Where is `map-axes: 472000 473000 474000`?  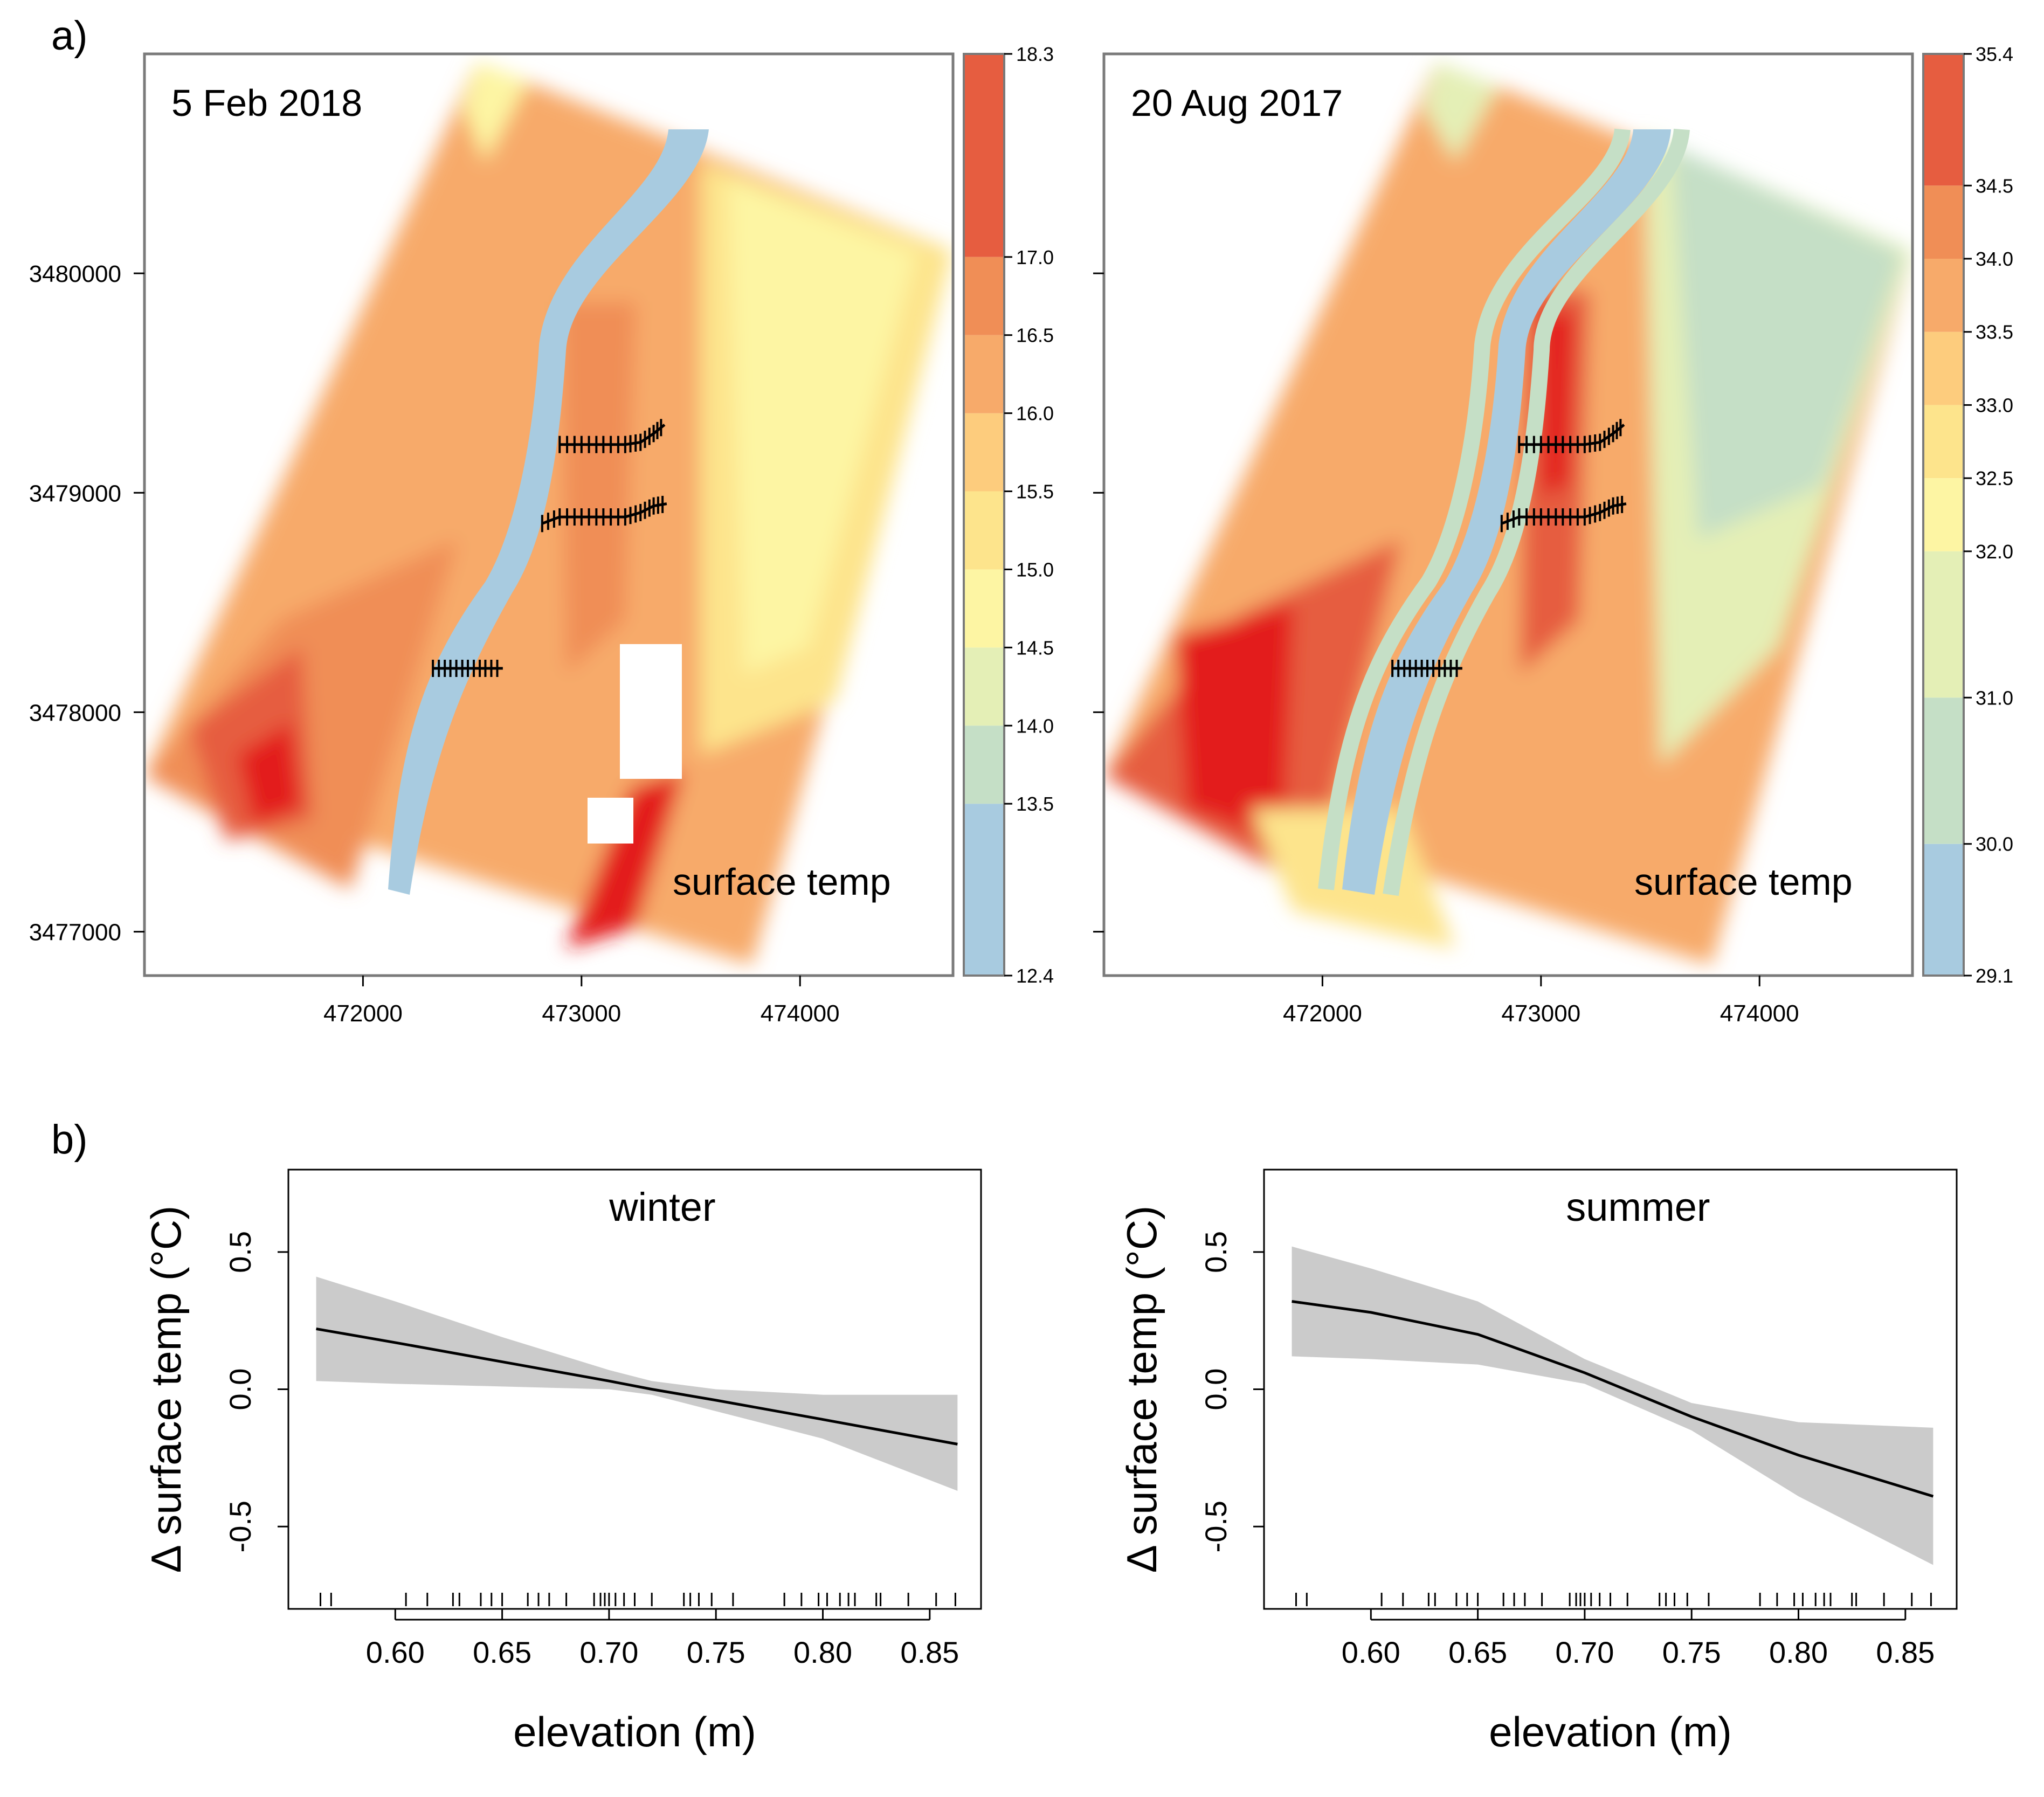
map-axes: 472000 473000 474000 is located at coordinates (1446, 649).